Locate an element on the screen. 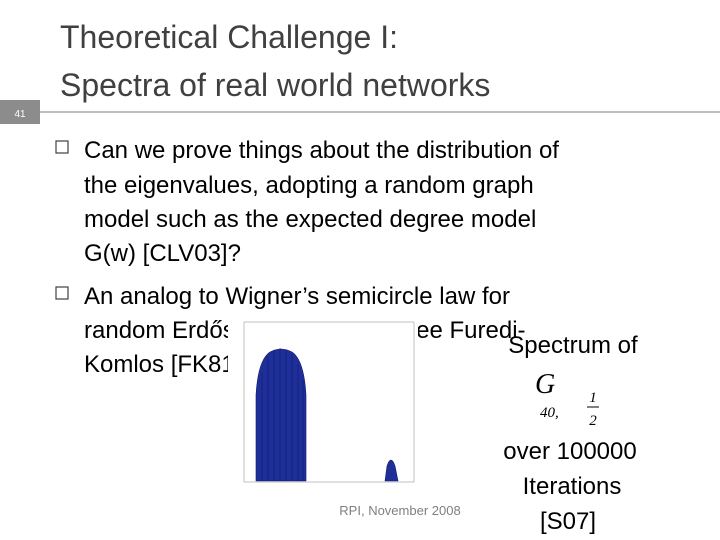 Image resolution: width=720 pixels, height=540 pixels. footer: RPI, November 2008 is located at coordinates (399, 510).